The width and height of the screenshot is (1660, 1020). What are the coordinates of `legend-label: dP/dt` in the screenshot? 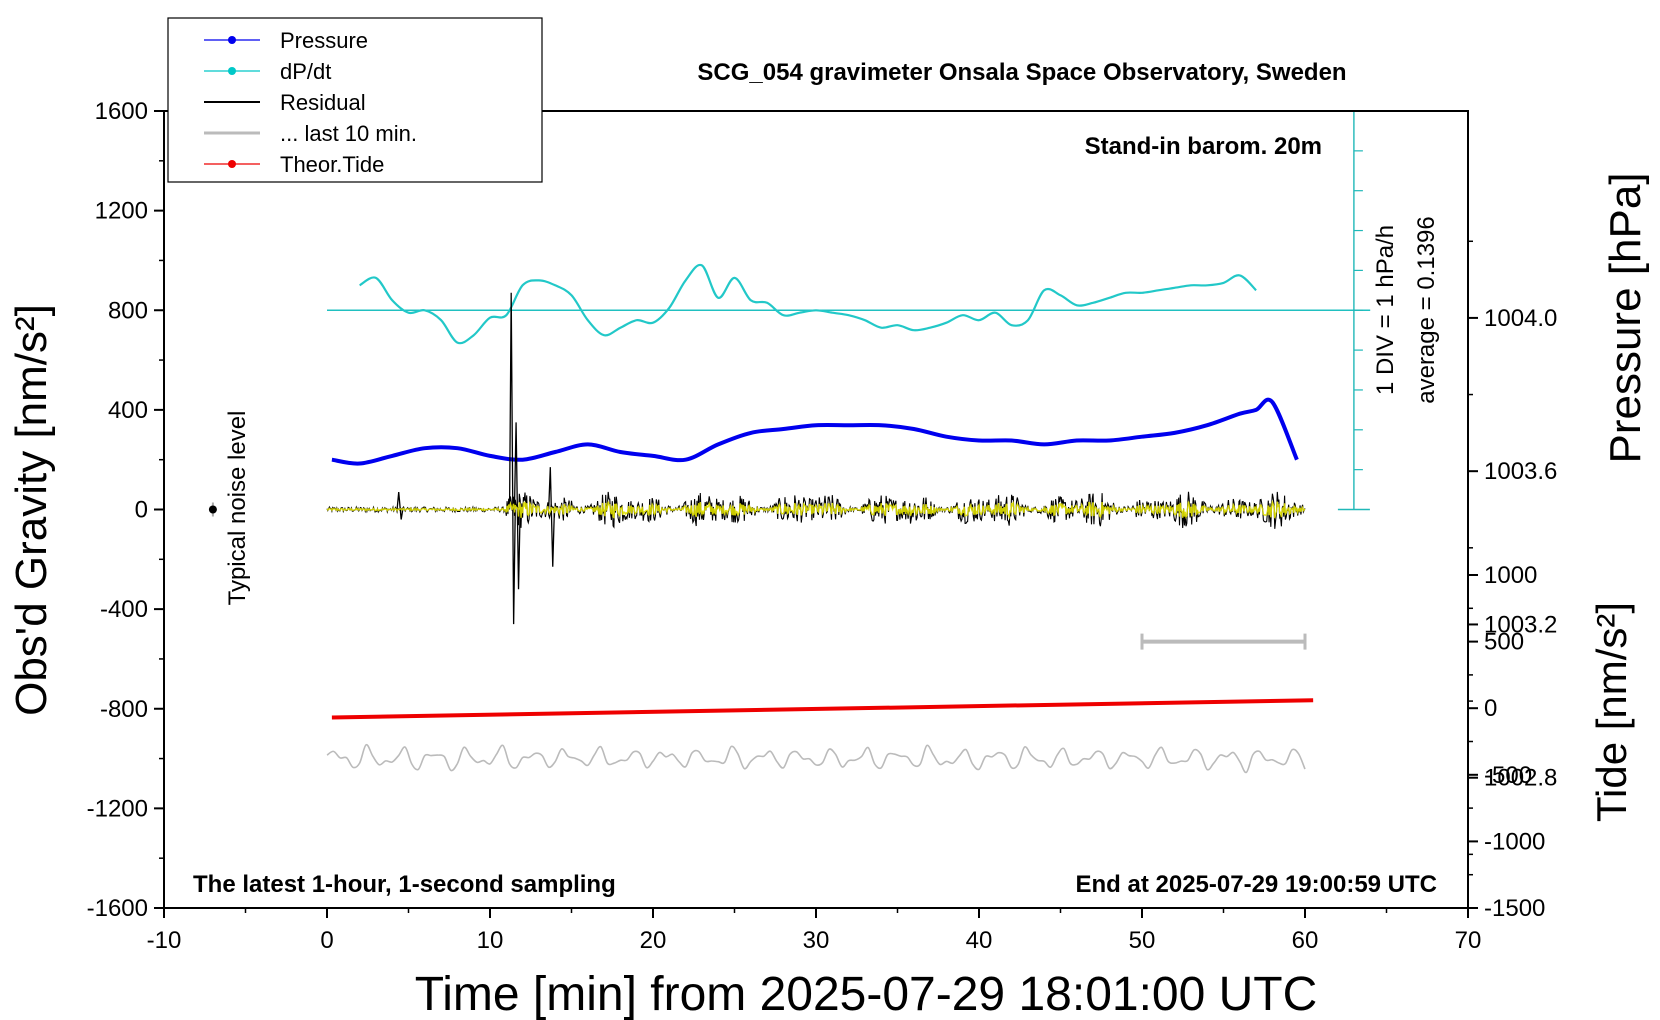 It's located at (305, 71).